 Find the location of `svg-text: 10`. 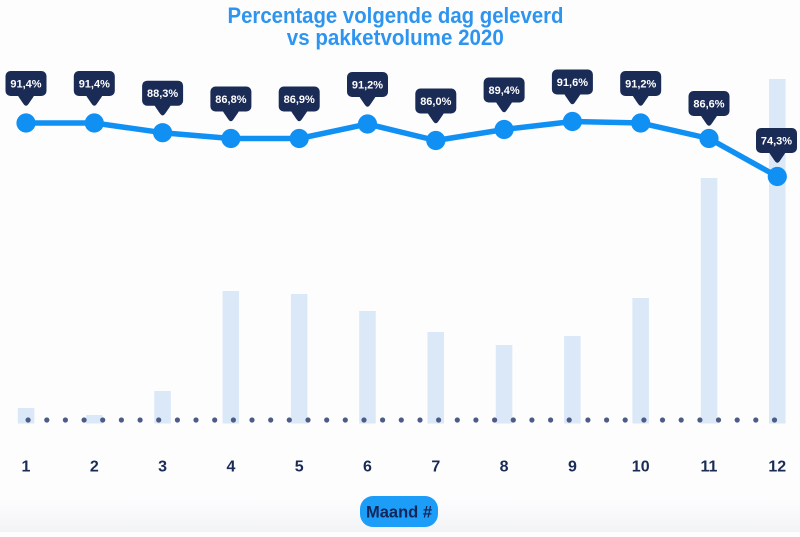

svg-text: 10 is located at coordinates (641, 467).